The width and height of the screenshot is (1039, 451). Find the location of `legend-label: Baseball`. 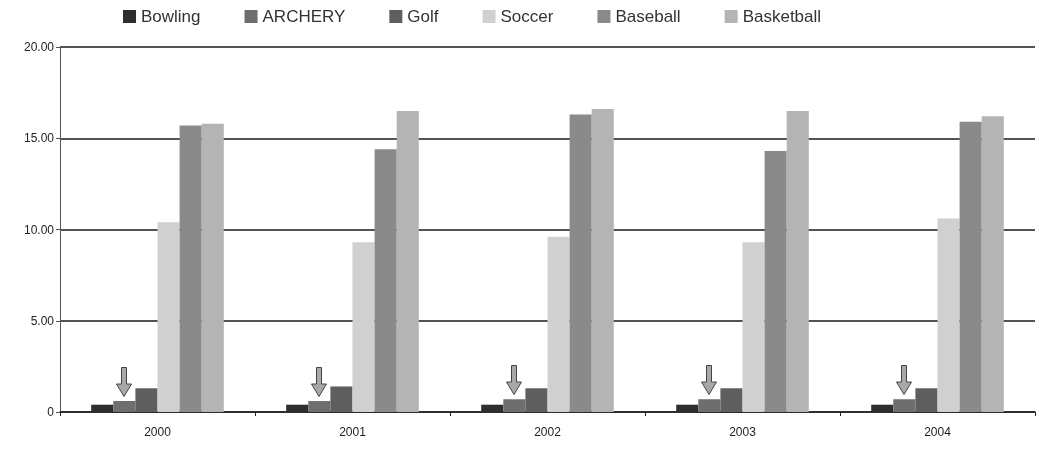

legend-label: Baseball is located at coordinates (648, 16).